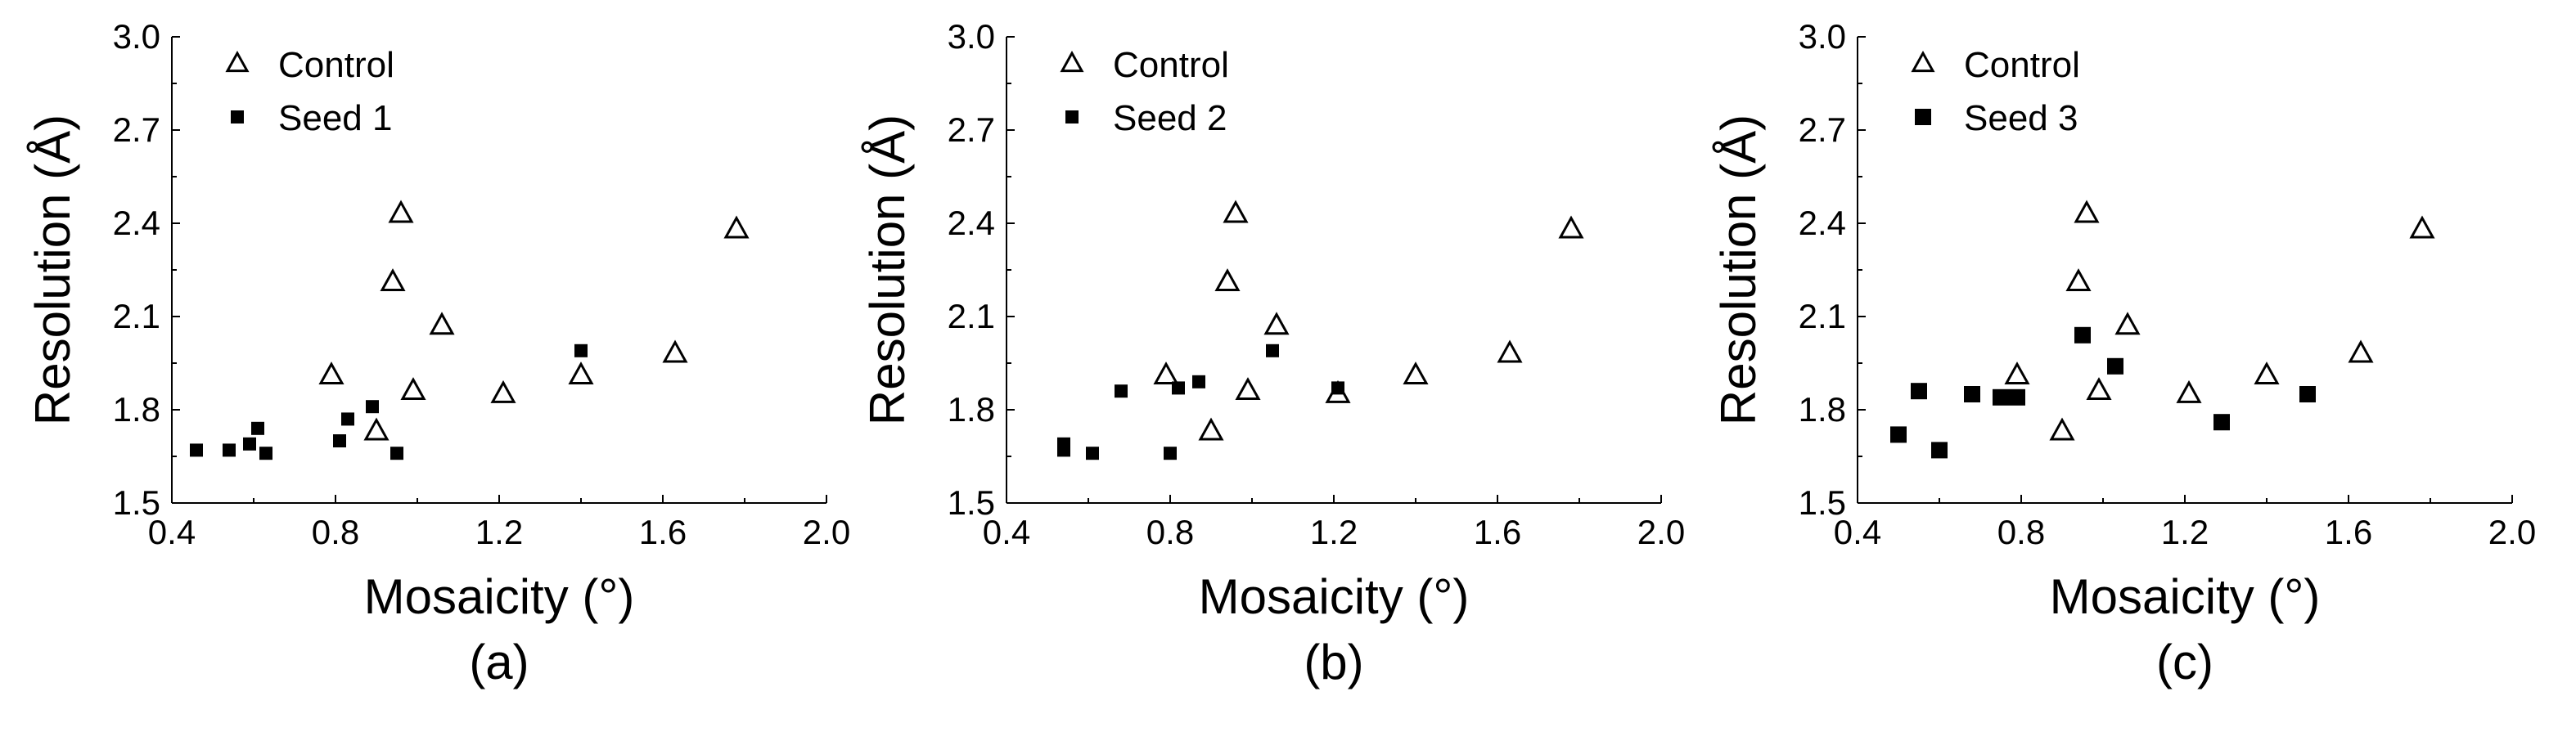 The width and height of the screenshot is (2576, 732). Describe the element at coordinates (136, 316) in the screenshot. I see `panel-a-y-tick-label: 2.1` at that location.